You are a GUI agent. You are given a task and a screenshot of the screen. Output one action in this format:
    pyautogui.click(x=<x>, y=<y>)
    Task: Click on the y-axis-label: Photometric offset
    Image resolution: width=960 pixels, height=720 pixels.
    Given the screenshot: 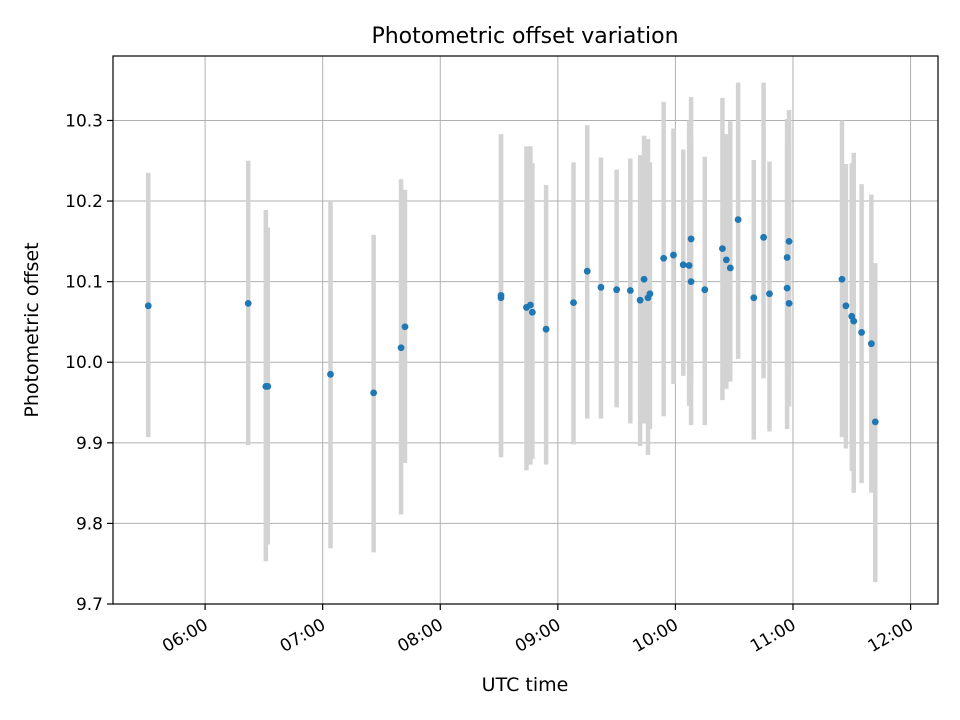 What is the action you would take?
    pyautogui.click(x=32, y=329)
    